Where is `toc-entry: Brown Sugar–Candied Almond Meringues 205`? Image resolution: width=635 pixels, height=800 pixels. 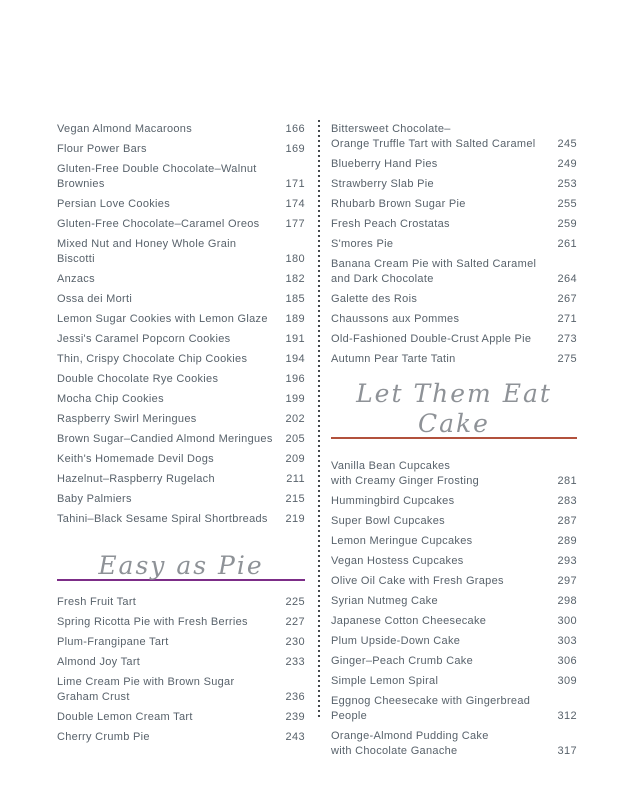
toc-entry: Brown Sugar–Candied Almond Meringues 205 is located at coordinates (181, 439).